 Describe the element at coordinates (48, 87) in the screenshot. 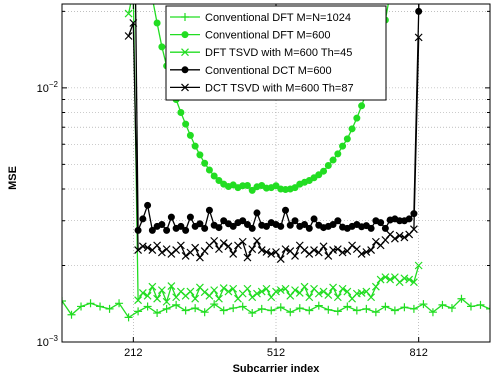

I see `y-tick-label: 10⁻²` at that location.